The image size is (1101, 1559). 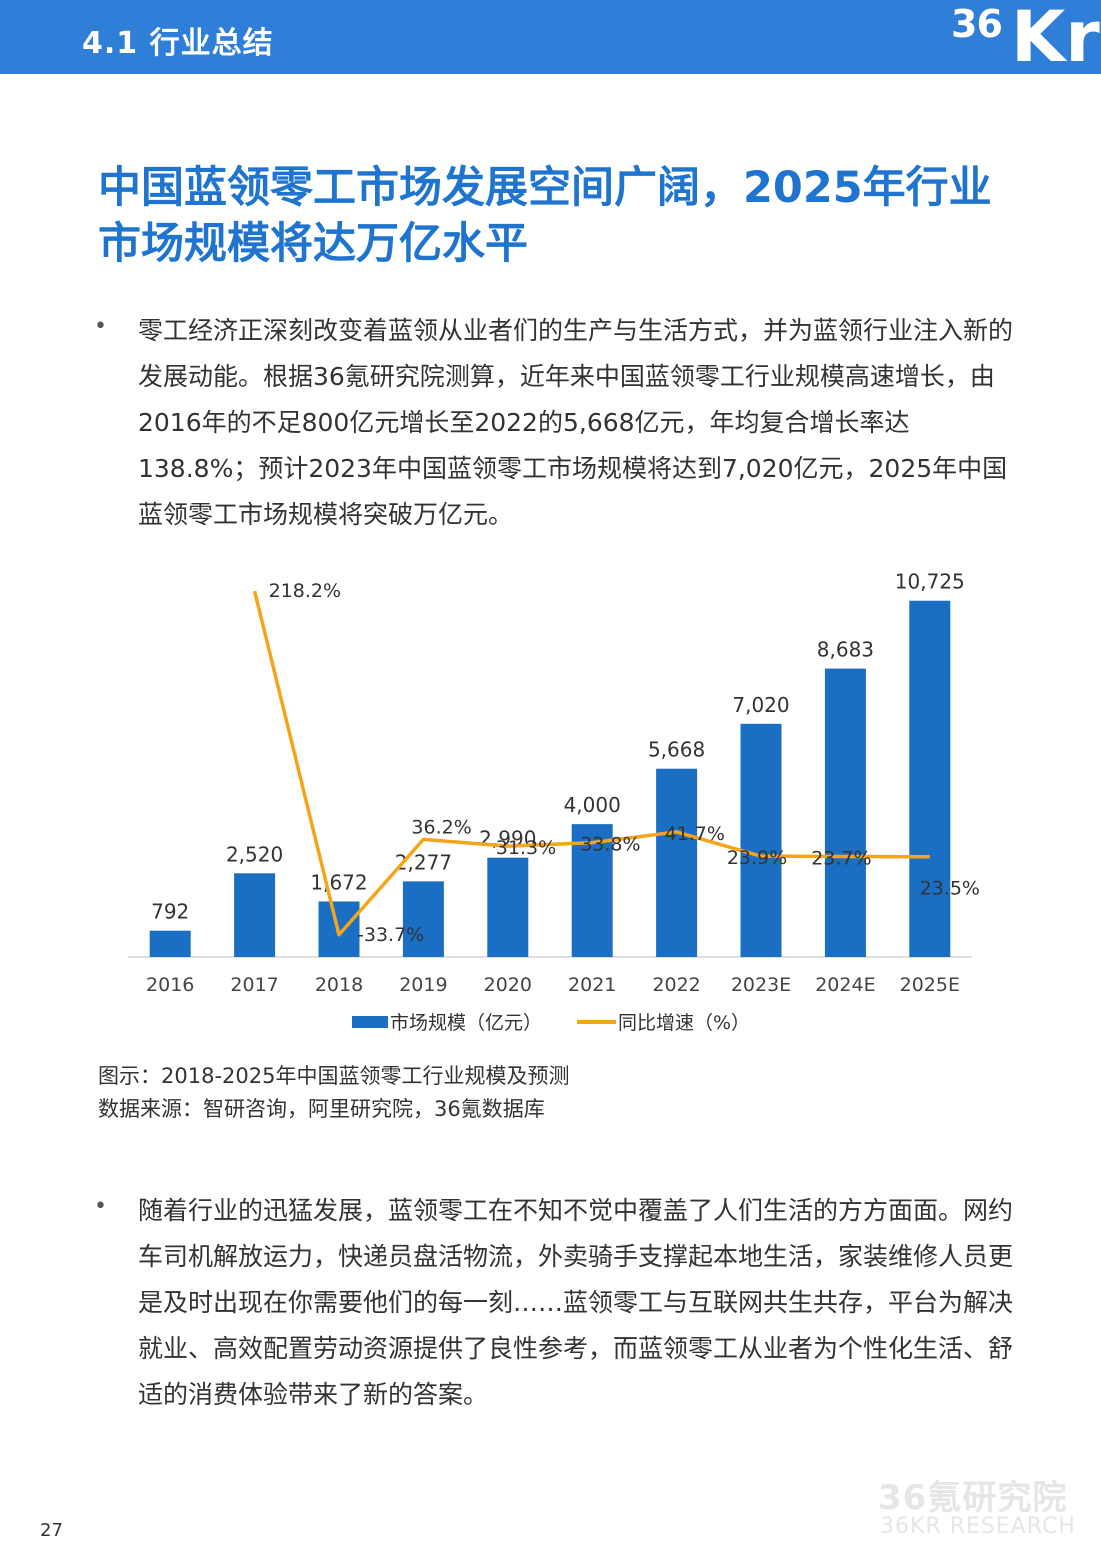 What do you see at coordinates (305, 591) in the screenshot?
I see `line-label-2017: 218.2%` at bounding box center [305, 591].